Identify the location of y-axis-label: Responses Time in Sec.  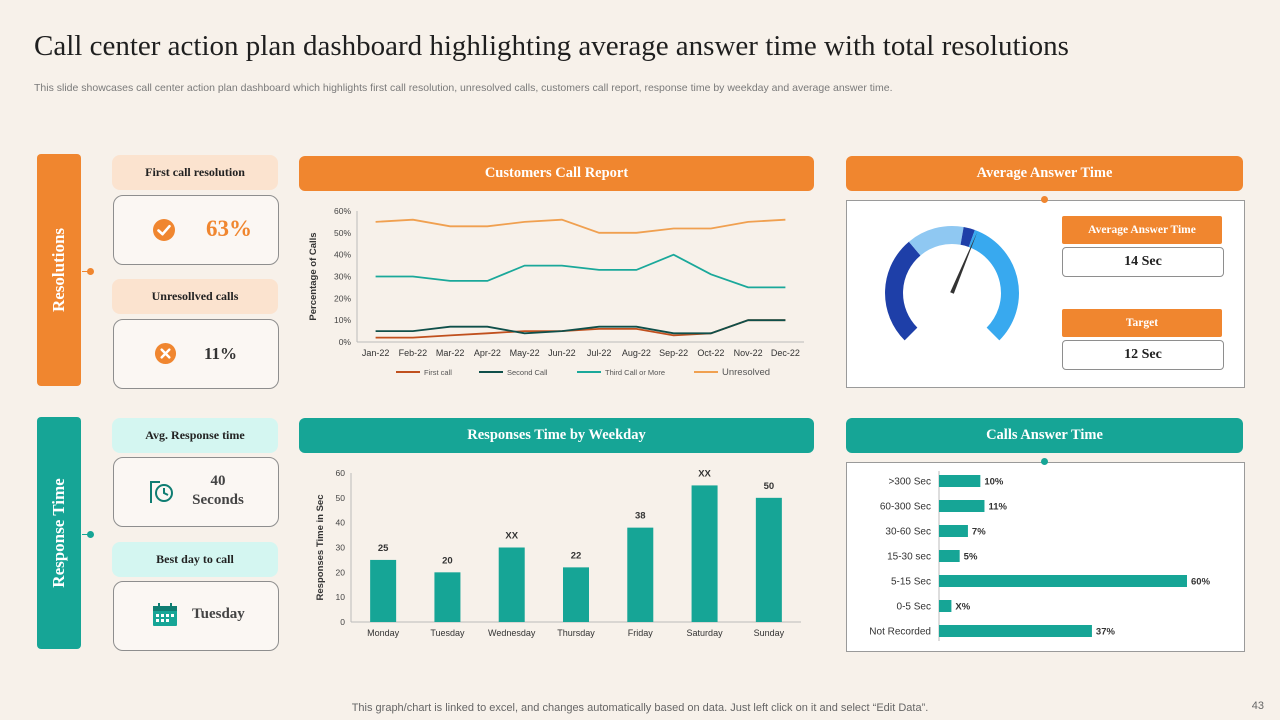
(320, 548).